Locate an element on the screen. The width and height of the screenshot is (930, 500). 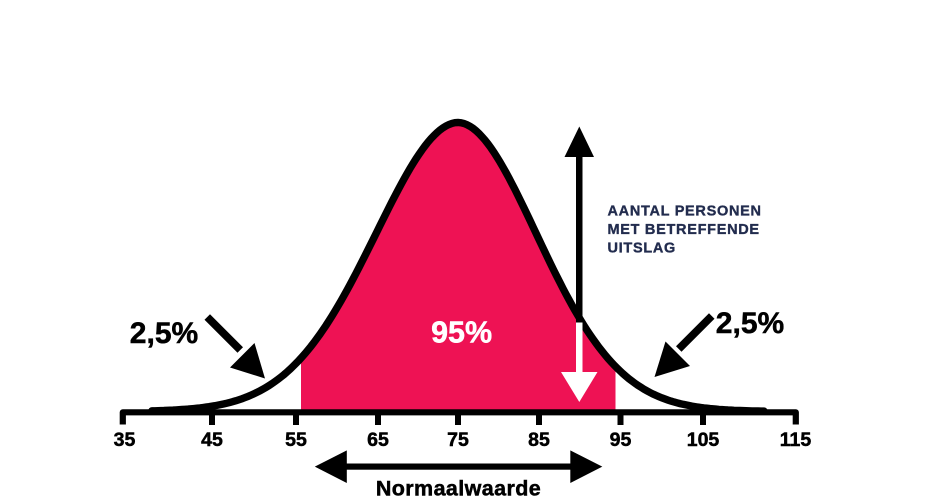
svg-text: 95% is located at coordinates (461, 333).